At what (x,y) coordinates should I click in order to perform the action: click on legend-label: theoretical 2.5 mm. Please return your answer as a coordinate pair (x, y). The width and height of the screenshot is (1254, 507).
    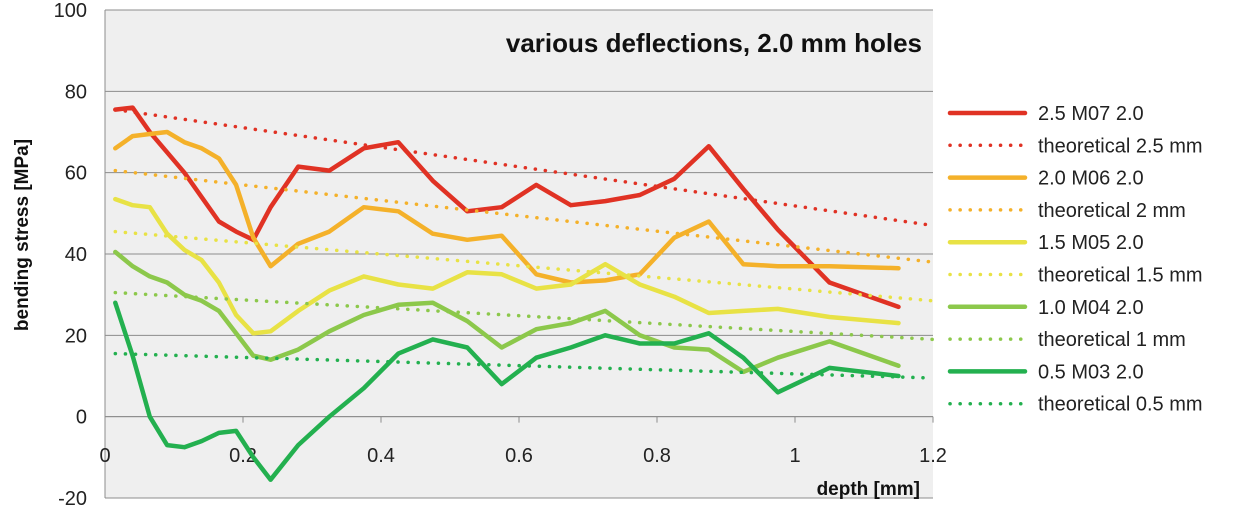
    Looking at the image, I should click on (1120, 146).